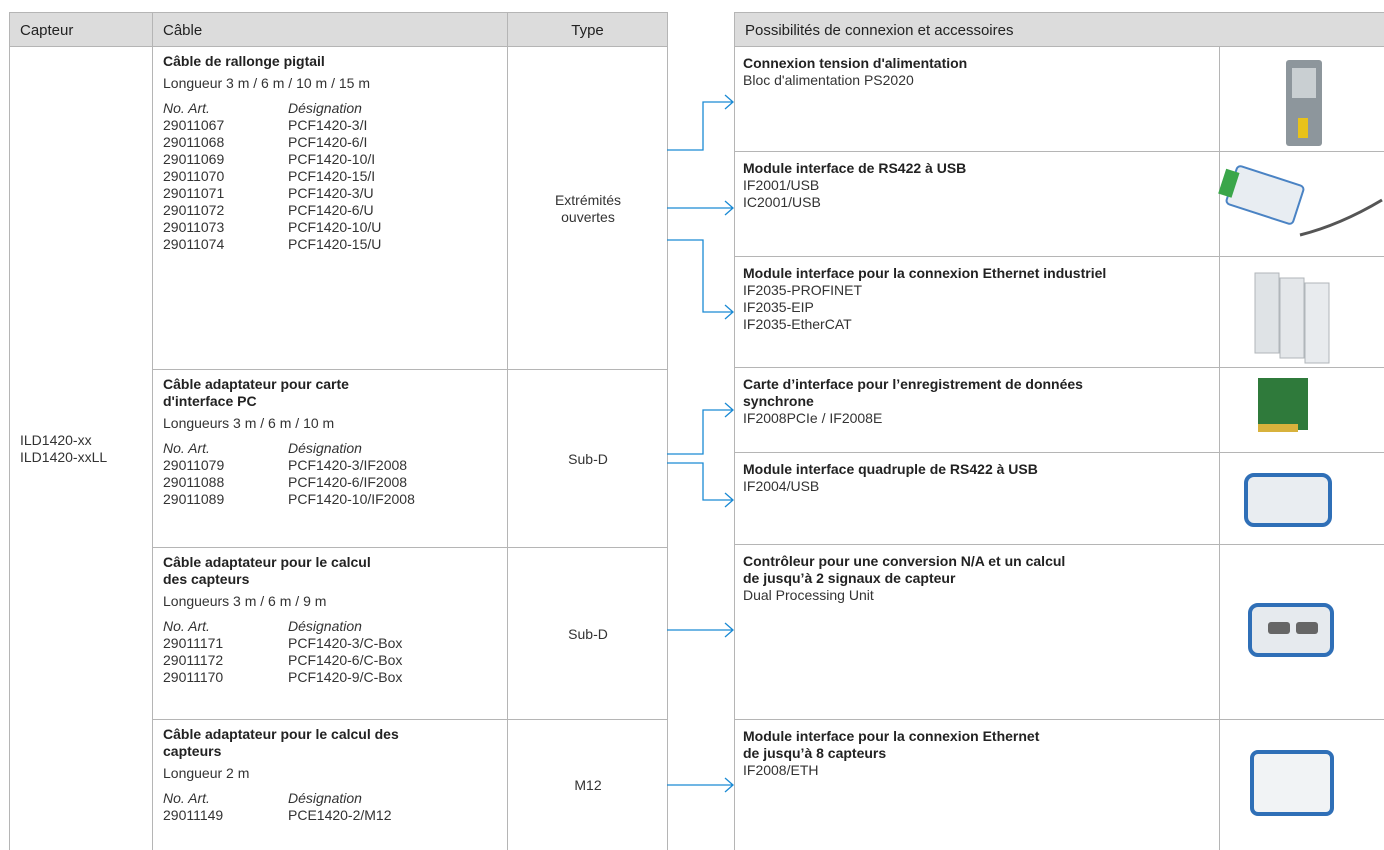 The width and height of the screenshot is (1384, 850). Describe the element at coordinates (808, 595) in the screenshot. I see `accessory-model: Dual Processing Unit` at that location.